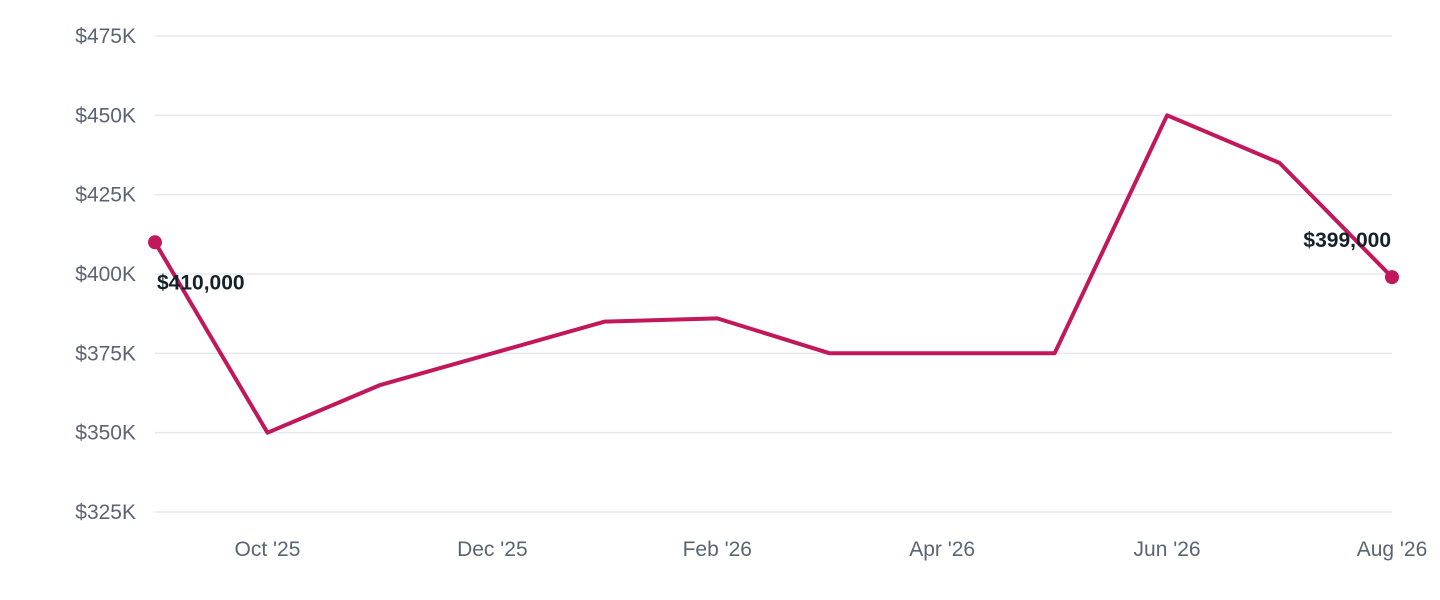 The height and width of the screenshot is (600, 1440). I want to click on y-tick-label: $400K, so click(105, 274).